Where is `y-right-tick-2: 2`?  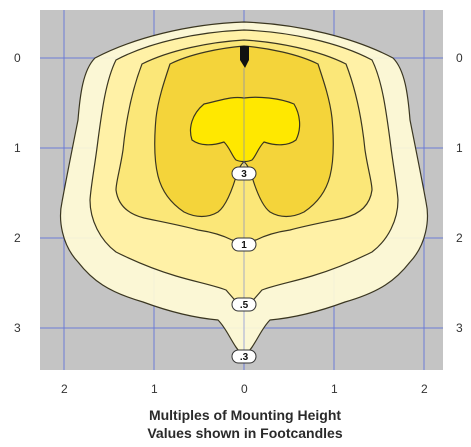 y-right-tick-2: 2 is located at coordinates (459, 238).